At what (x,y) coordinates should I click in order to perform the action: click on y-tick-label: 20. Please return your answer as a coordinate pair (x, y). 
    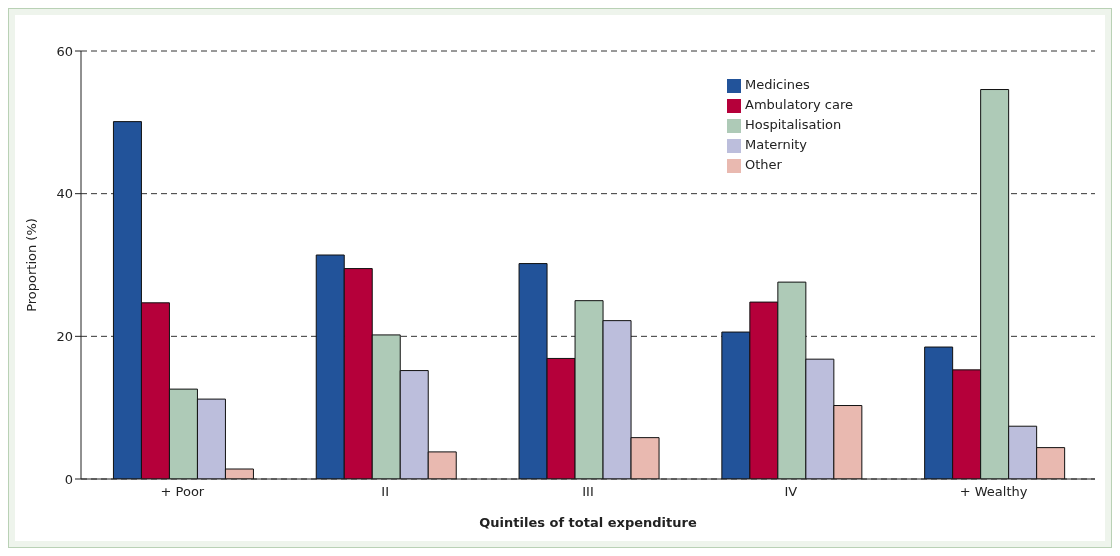
    Looking at the image, I should click on (64, 336).